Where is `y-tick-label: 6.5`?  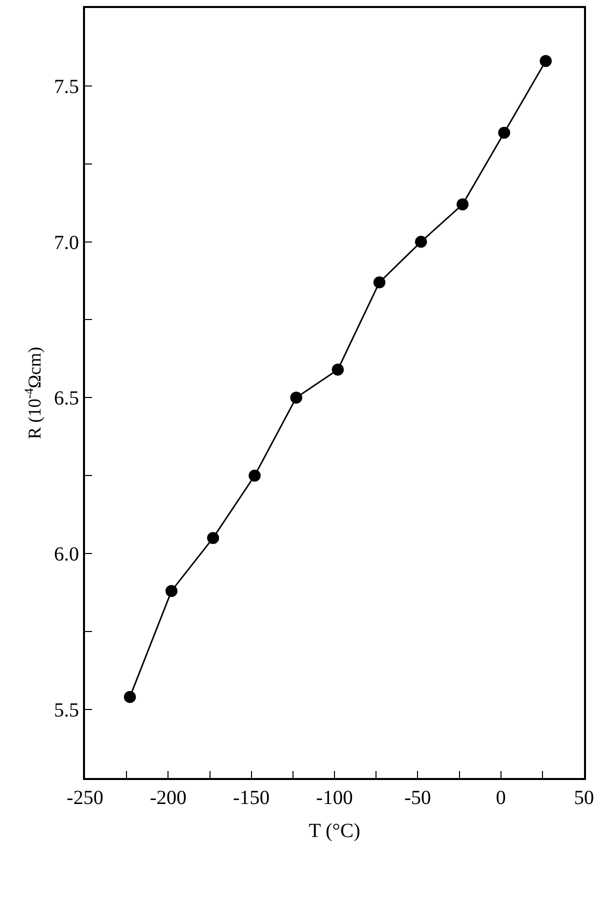
y-tick-label: 6.5 is located at coordinates (66, 399).